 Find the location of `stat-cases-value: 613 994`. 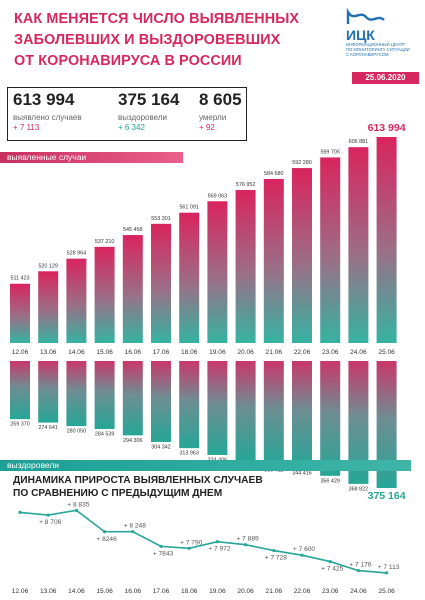

stat-cases-value: 613 994 is located at coordinates (44, 99).